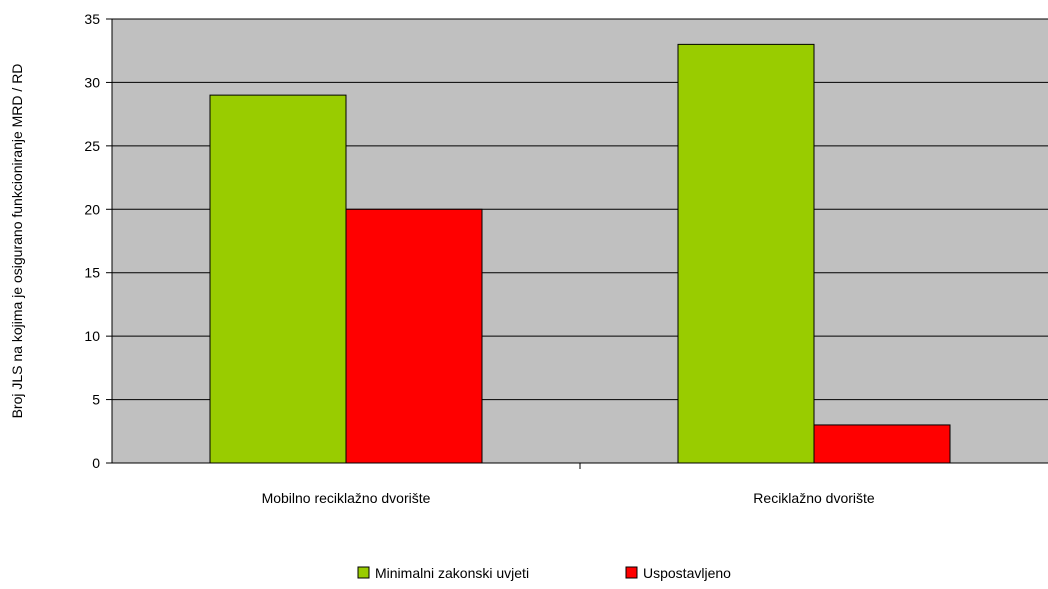 The width and height of the screenshot is (1048, 589). What do you see at coordinates (814, 498) in the screenshot?
I see `x-tick-label: Reciklažno dvorište` at bounding box center [814, 498].